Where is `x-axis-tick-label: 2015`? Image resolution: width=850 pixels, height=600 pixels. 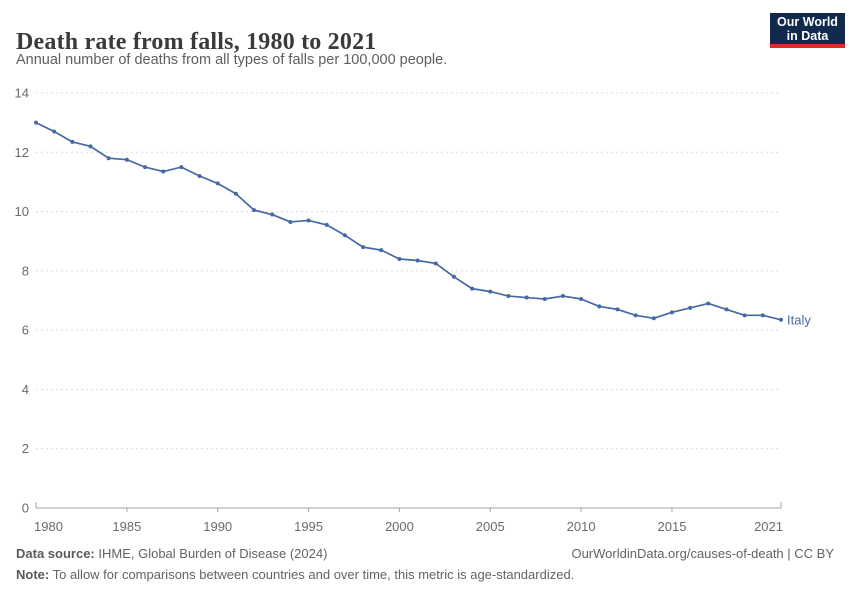
x-axis-tick-label: 2015 is located at coordinates (672, 526).